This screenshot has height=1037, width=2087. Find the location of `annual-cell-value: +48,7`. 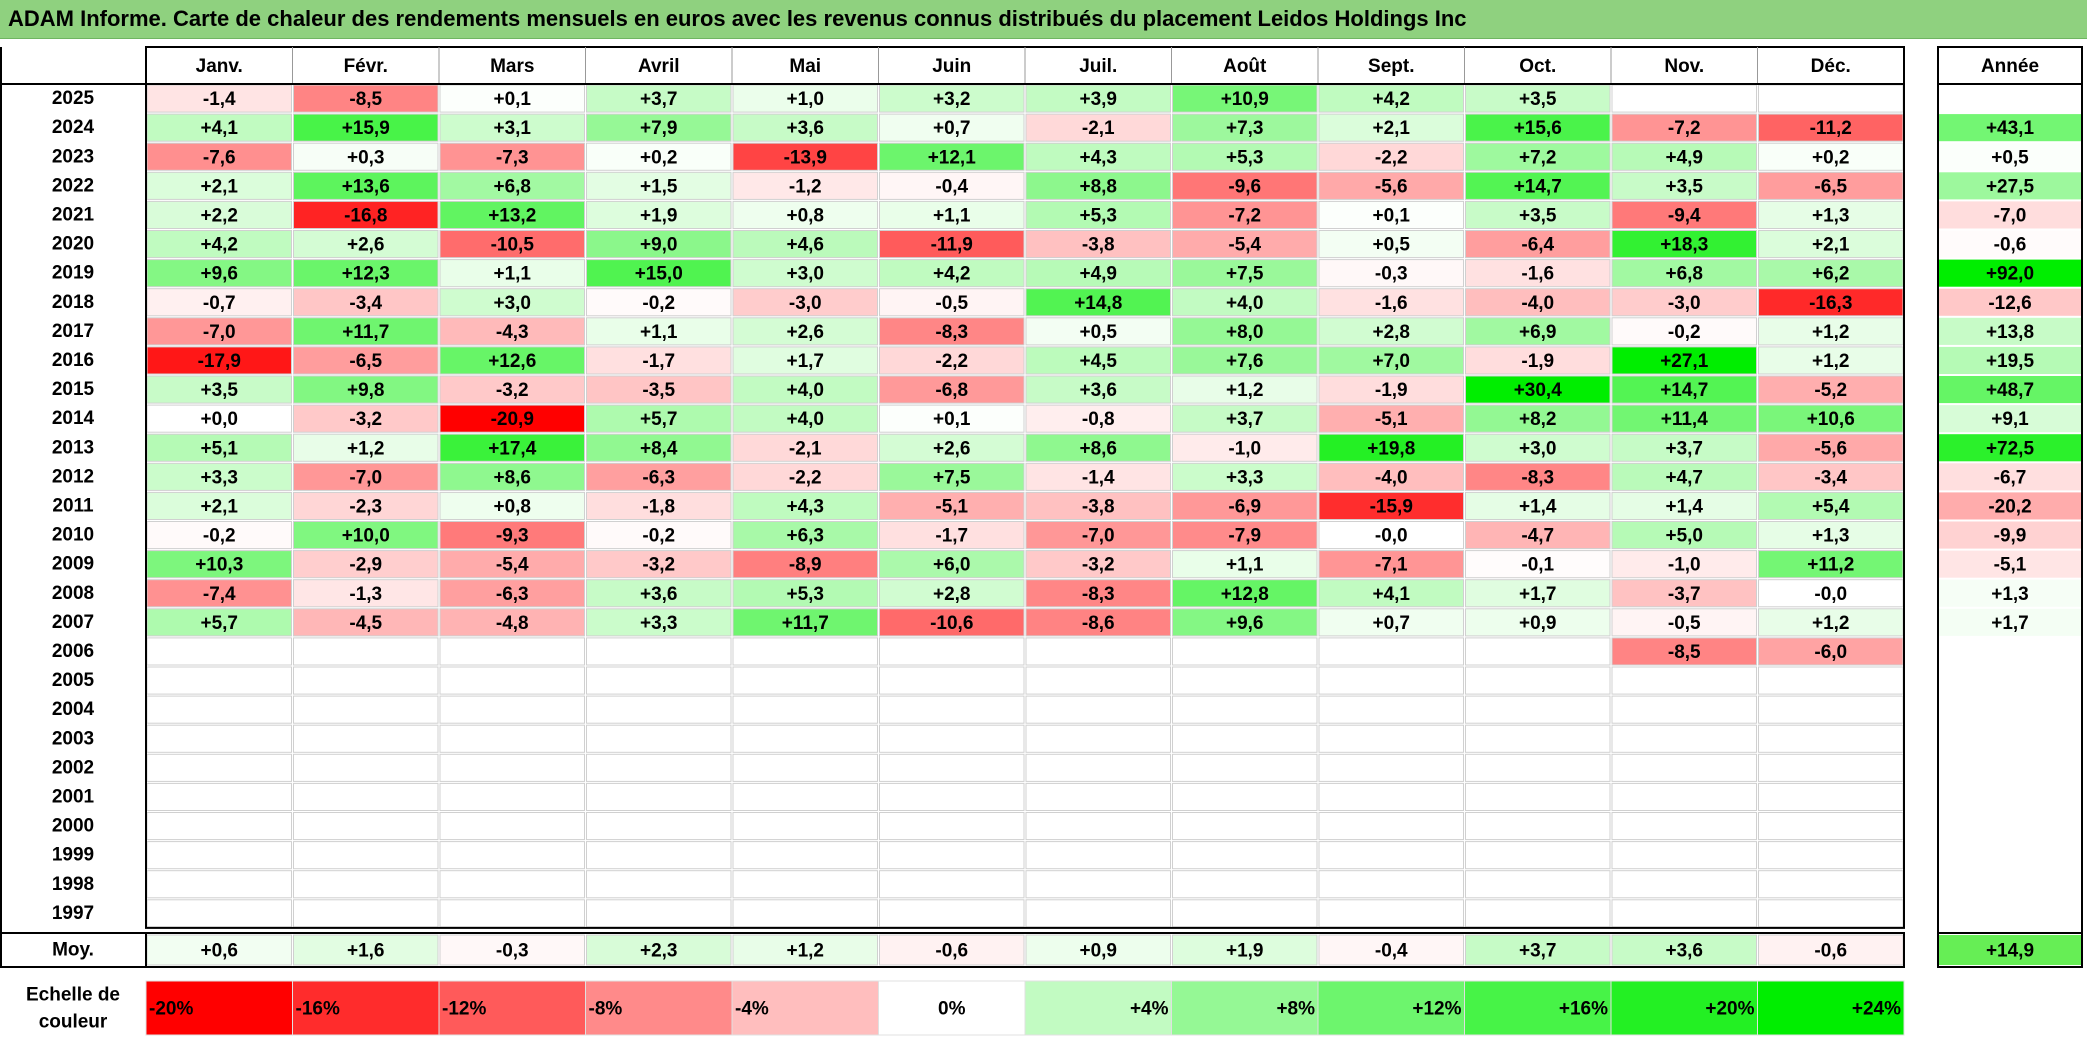

annual-cell-value: +48,7 is located at coordinates (2010, 390).